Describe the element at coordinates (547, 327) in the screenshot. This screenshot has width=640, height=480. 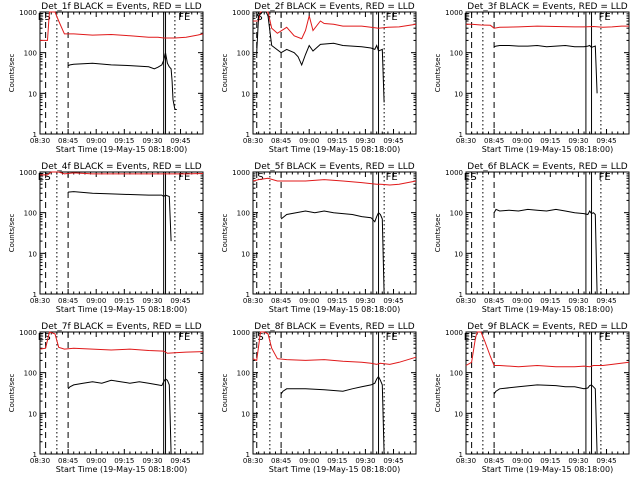
I see `panel-title: Det_9f BLACK = Events, RED = LLD` at that location.